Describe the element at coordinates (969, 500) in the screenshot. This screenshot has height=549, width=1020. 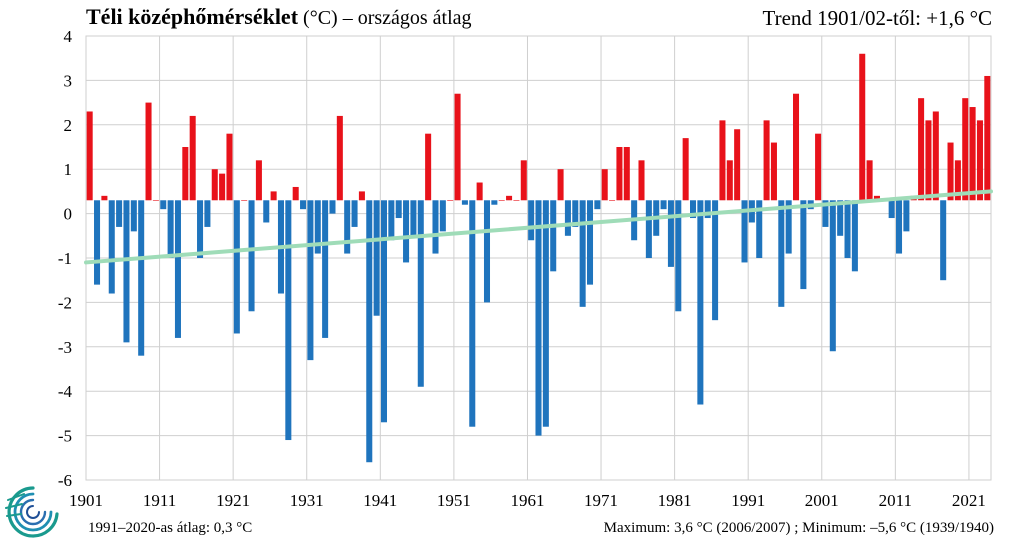
I see `x-tick-label: 2021` at that location.